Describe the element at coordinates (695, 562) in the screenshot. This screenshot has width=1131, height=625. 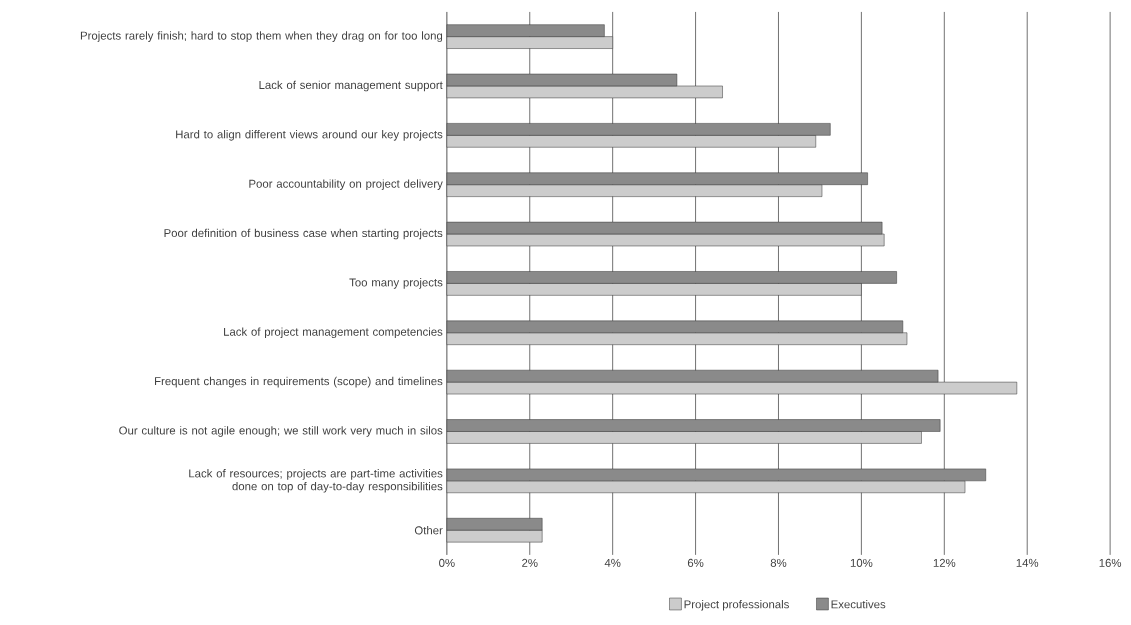
I see `x-tick-label: 6%` at that location.